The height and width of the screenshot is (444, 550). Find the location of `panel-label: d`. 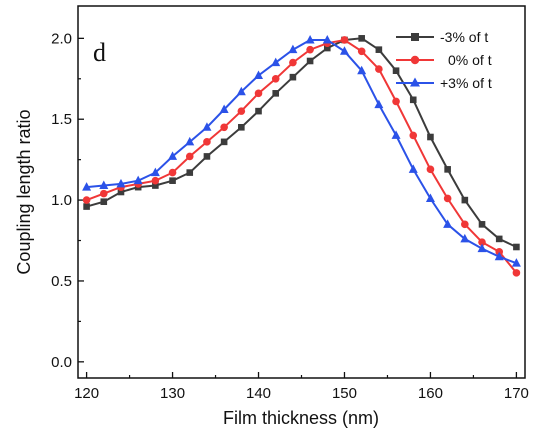

panel-label: d is located at coordinates (99, 52).